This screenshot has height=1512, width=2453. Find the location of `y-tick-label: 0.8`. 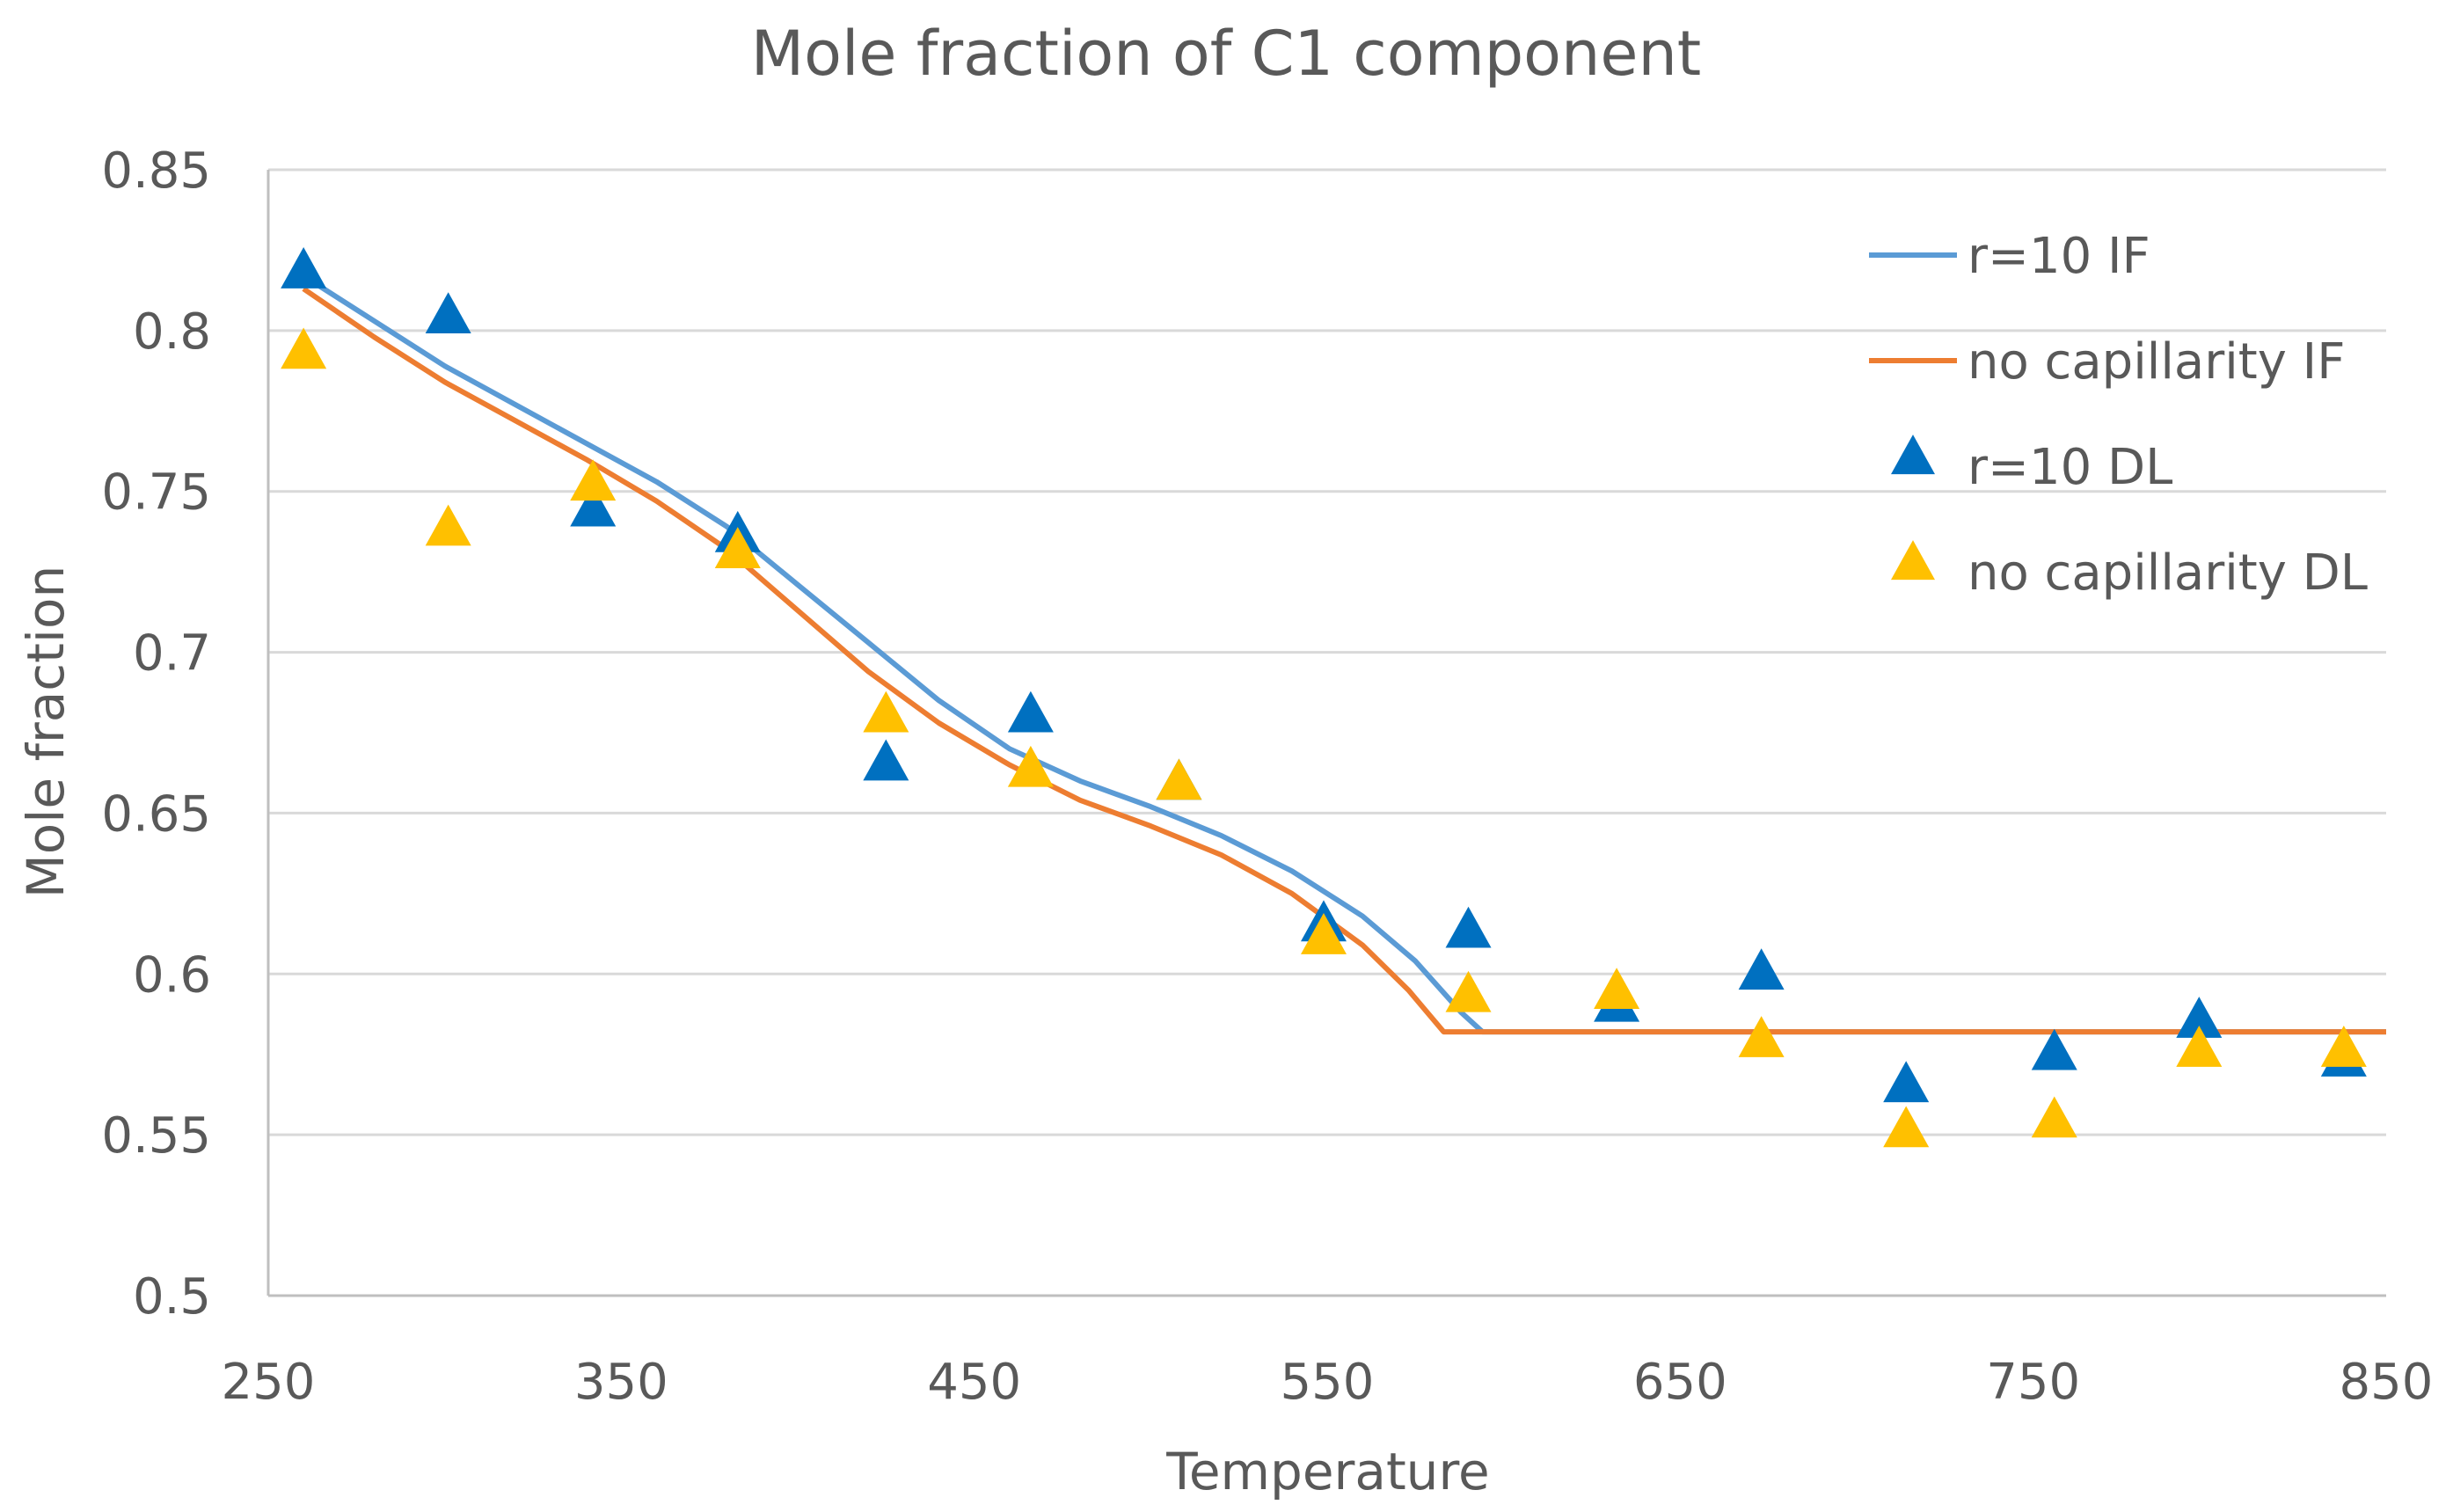

y-tick-label: 0.8 is located at coordinates (172, 332).